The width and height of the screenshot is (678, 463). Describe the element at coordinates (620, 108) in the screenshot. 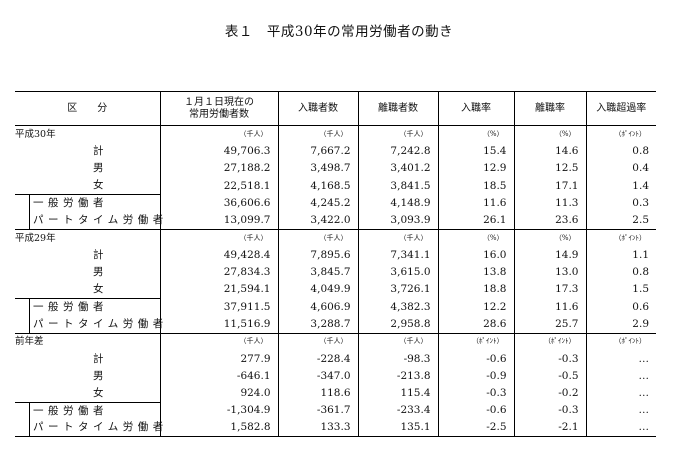

I see `column-header: 入職超過率` at that location.